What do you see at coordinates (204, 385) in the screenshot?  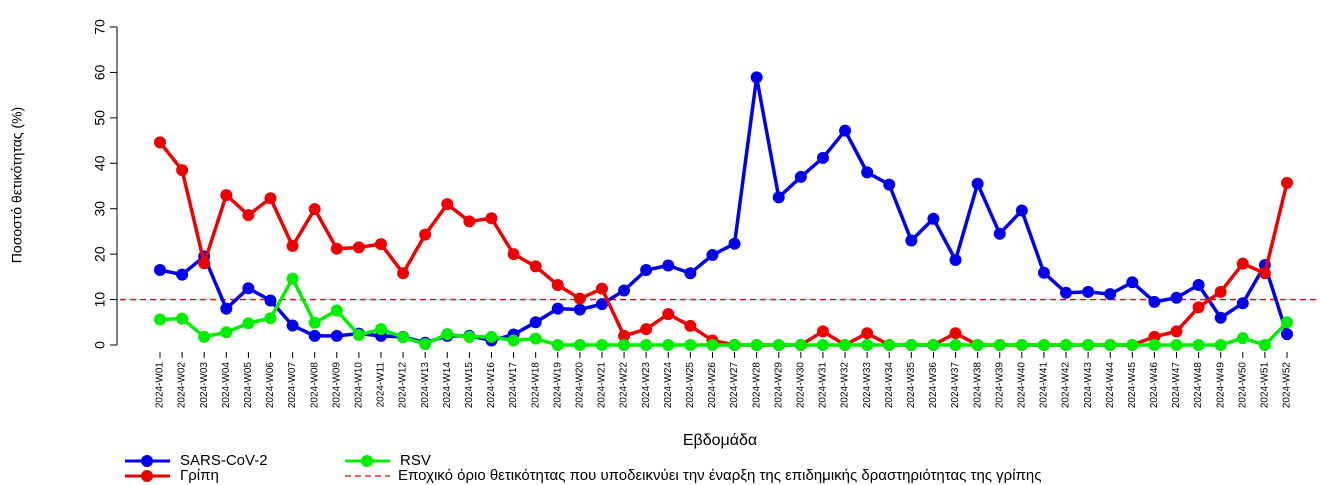 I see `x-tick-label: 2024-W03` at bounding box center [204, 385].